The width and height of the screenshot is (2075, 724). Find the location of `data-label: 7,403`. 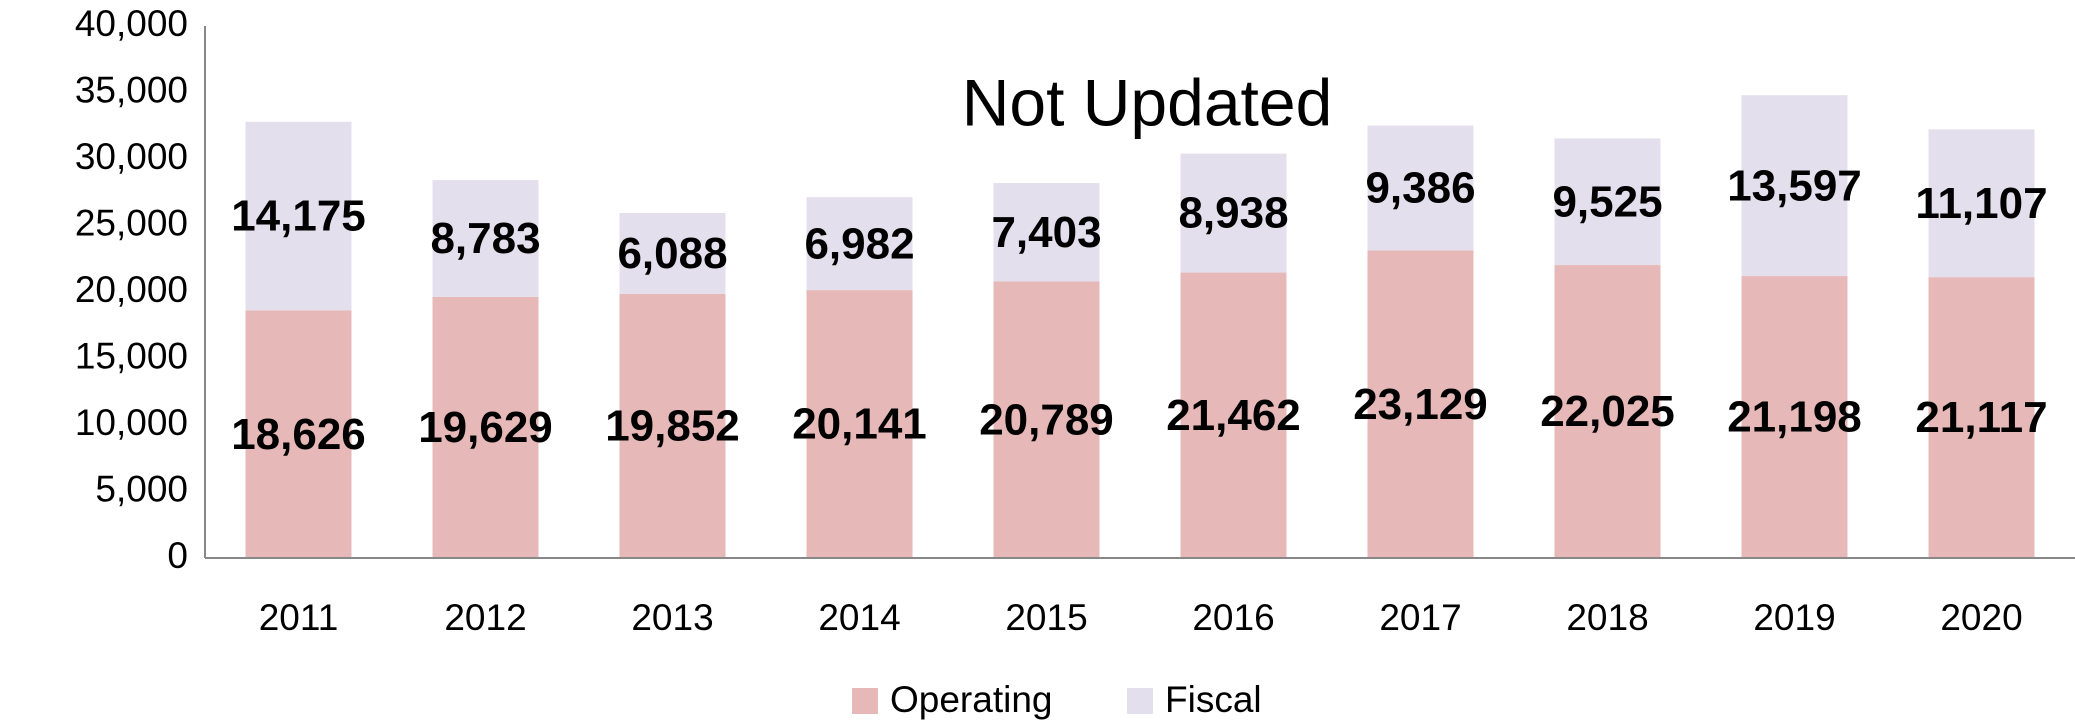

data-label: 7,403 is located at coordinates (1046, 232).